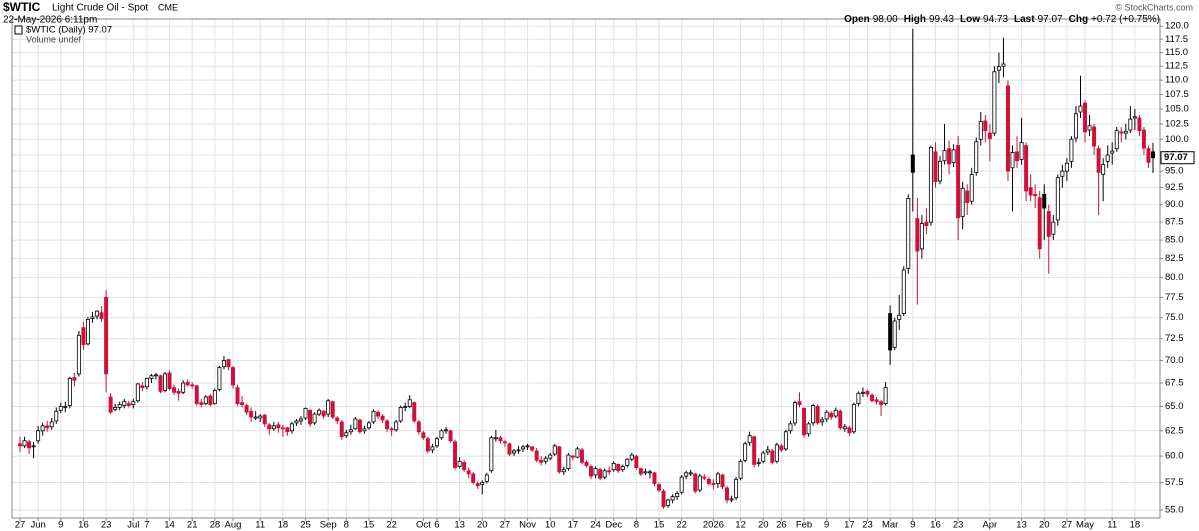 This screenshot has width=1199, height=531. Describe the element at coordinates (613, 525) in the screenshot. I see `x-tick-label: Dec` at that location.